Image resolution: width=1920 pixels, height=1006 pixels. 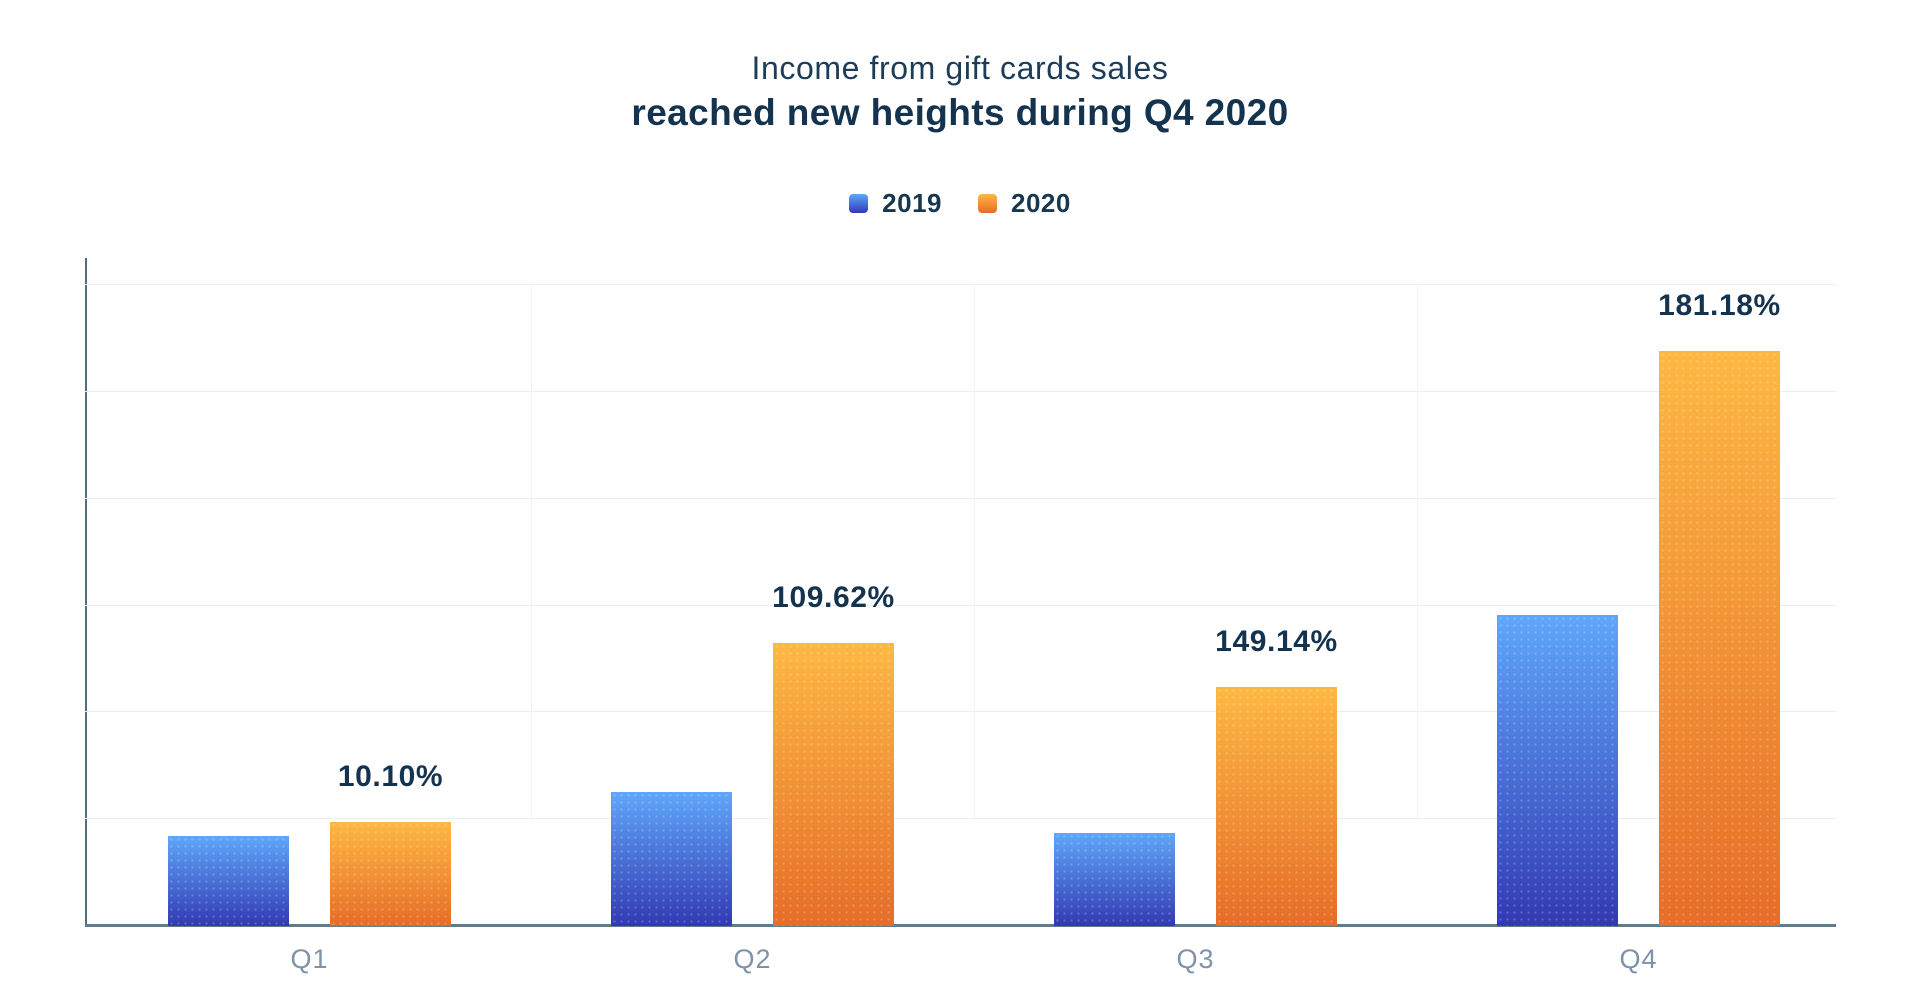 What do you see at coordinates (1719, 306) in the screenshot?
I see `value-label-q4: 181.18%` at bounding box center [1719, 306].